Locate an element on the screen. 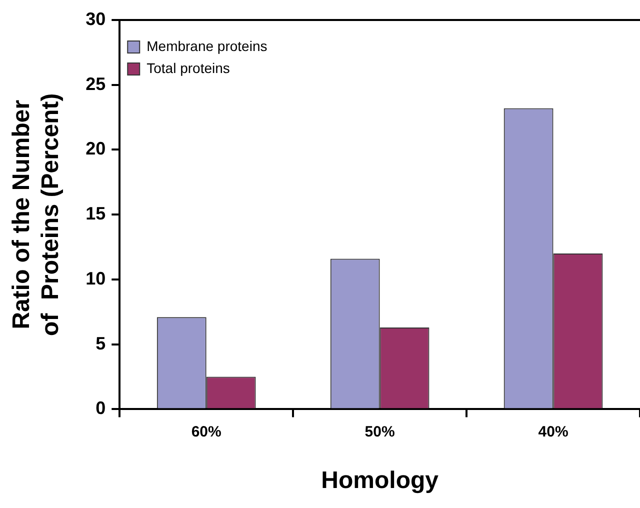  y-tick-label: 25 is located at coordinates (96, 84).